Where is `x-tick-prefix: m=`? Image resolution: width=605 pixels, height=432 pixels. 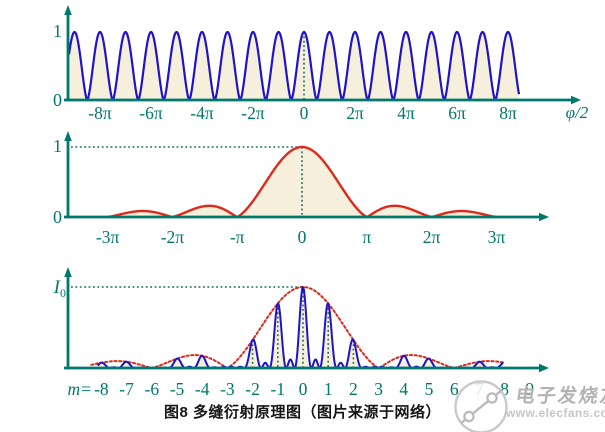
x-tick-prefix: m= is located at coordinates (80, 389).